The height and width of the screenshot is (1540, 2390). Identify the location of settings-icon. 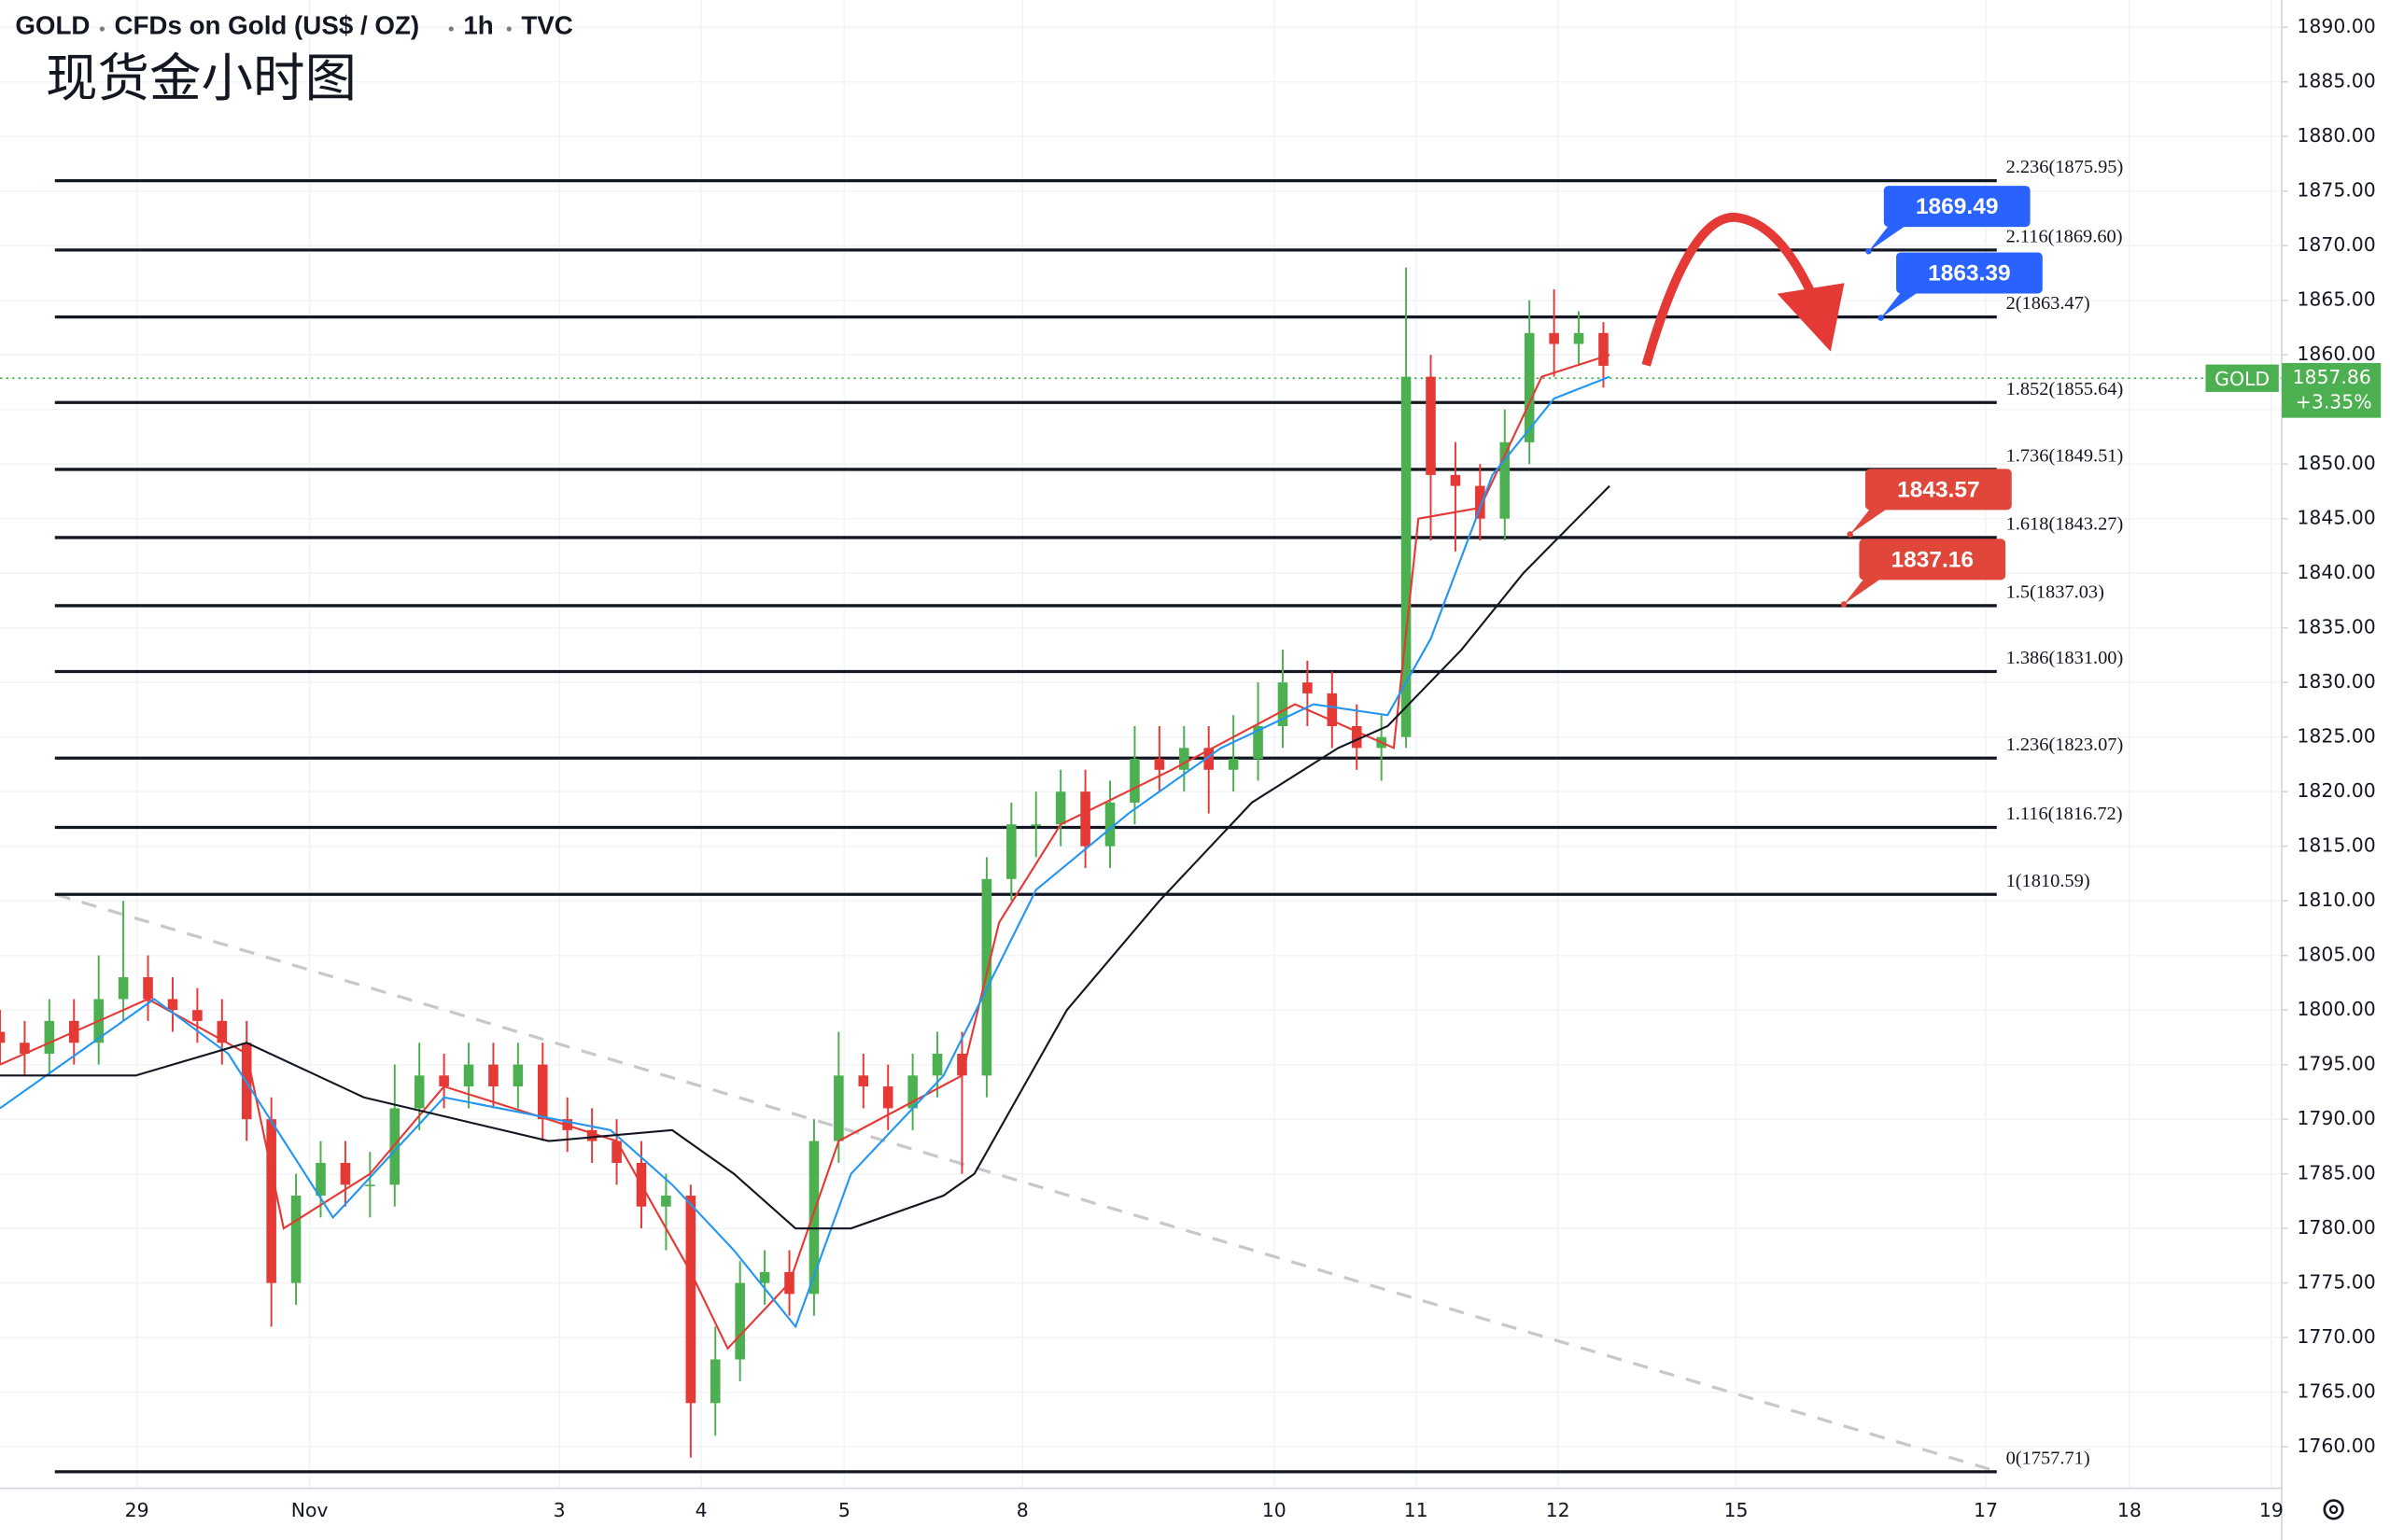
(2333, 1509).